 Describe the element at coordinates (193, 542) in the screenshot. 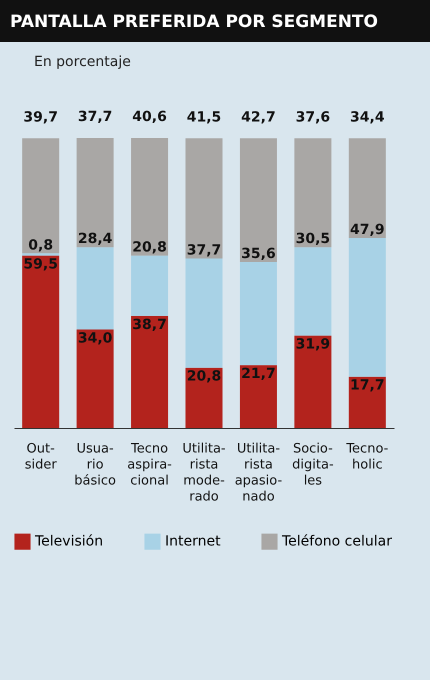

I see `legend-label: Internet` at that location.